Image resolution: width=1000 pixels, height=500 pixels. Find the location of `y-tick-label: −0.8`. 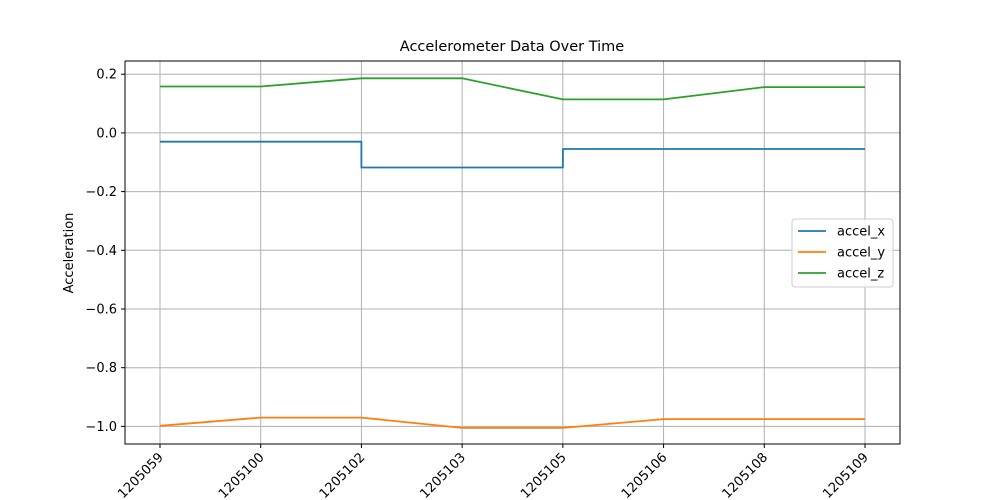

y-tick-label: −0.8 is located at coordinates (101, 368).